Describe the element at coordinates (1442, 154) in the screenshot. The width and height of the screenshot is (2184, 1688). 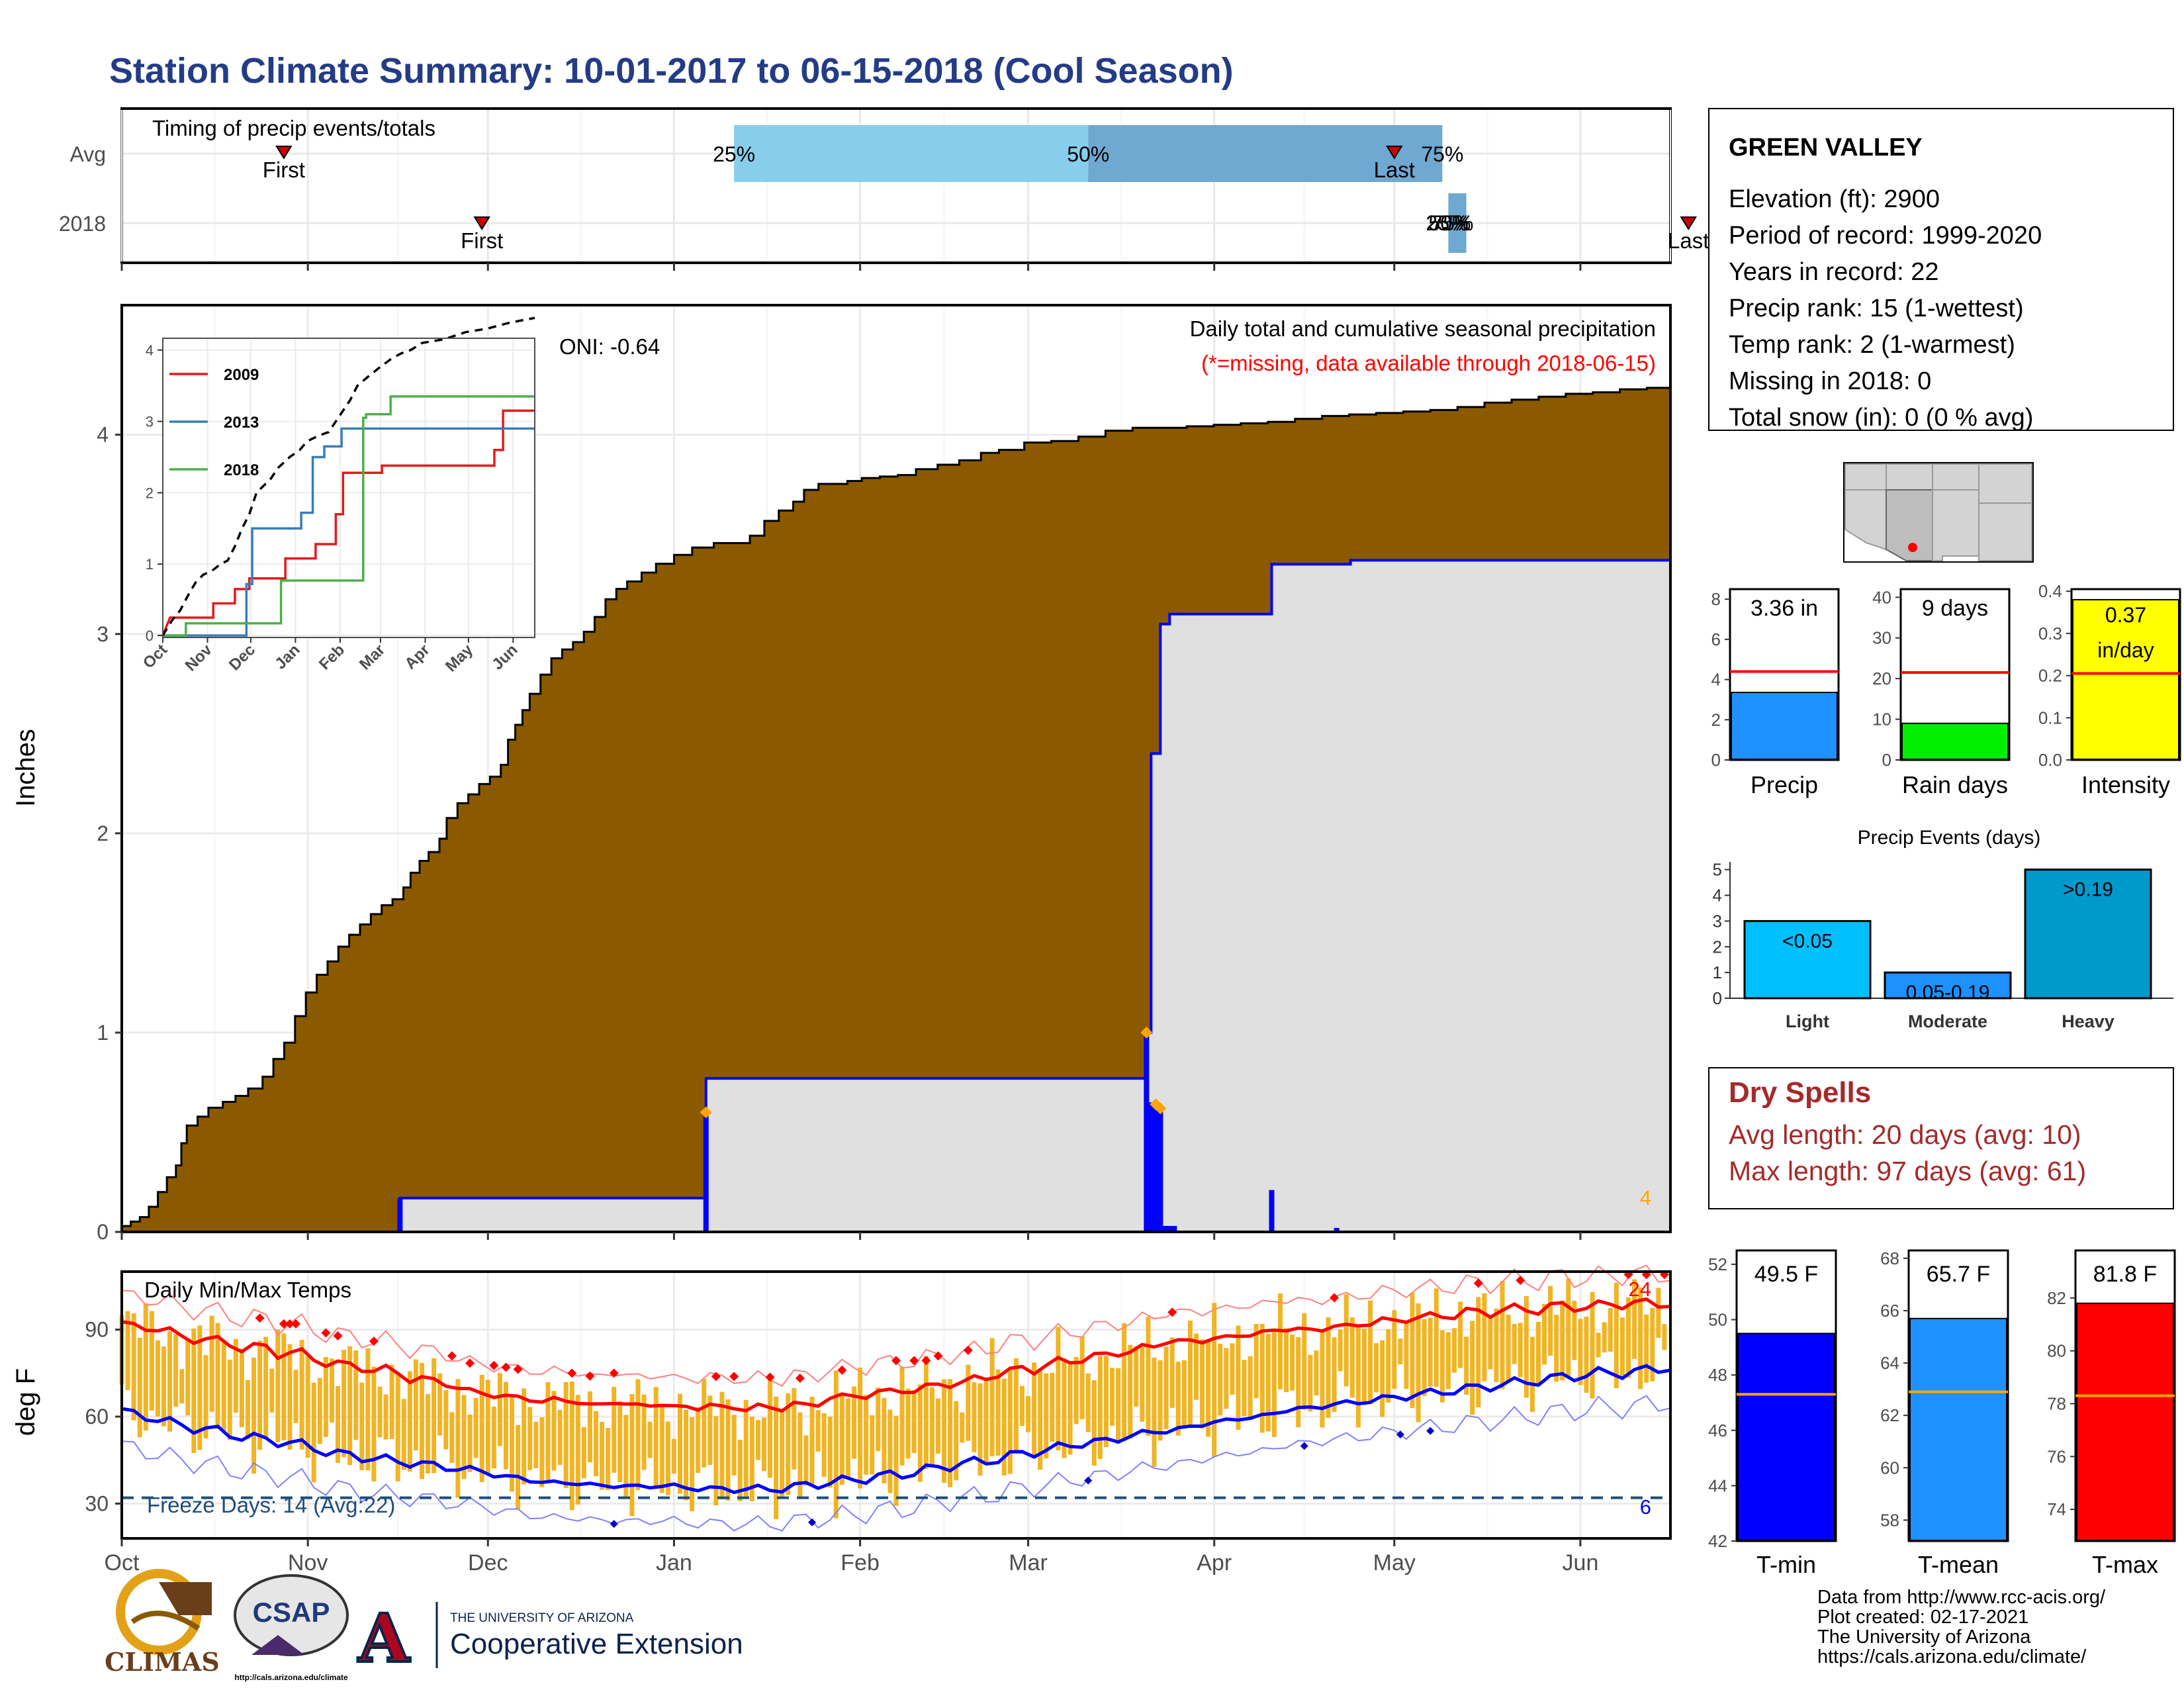
I see `timing-avg-p75-label: 75%` at that location.